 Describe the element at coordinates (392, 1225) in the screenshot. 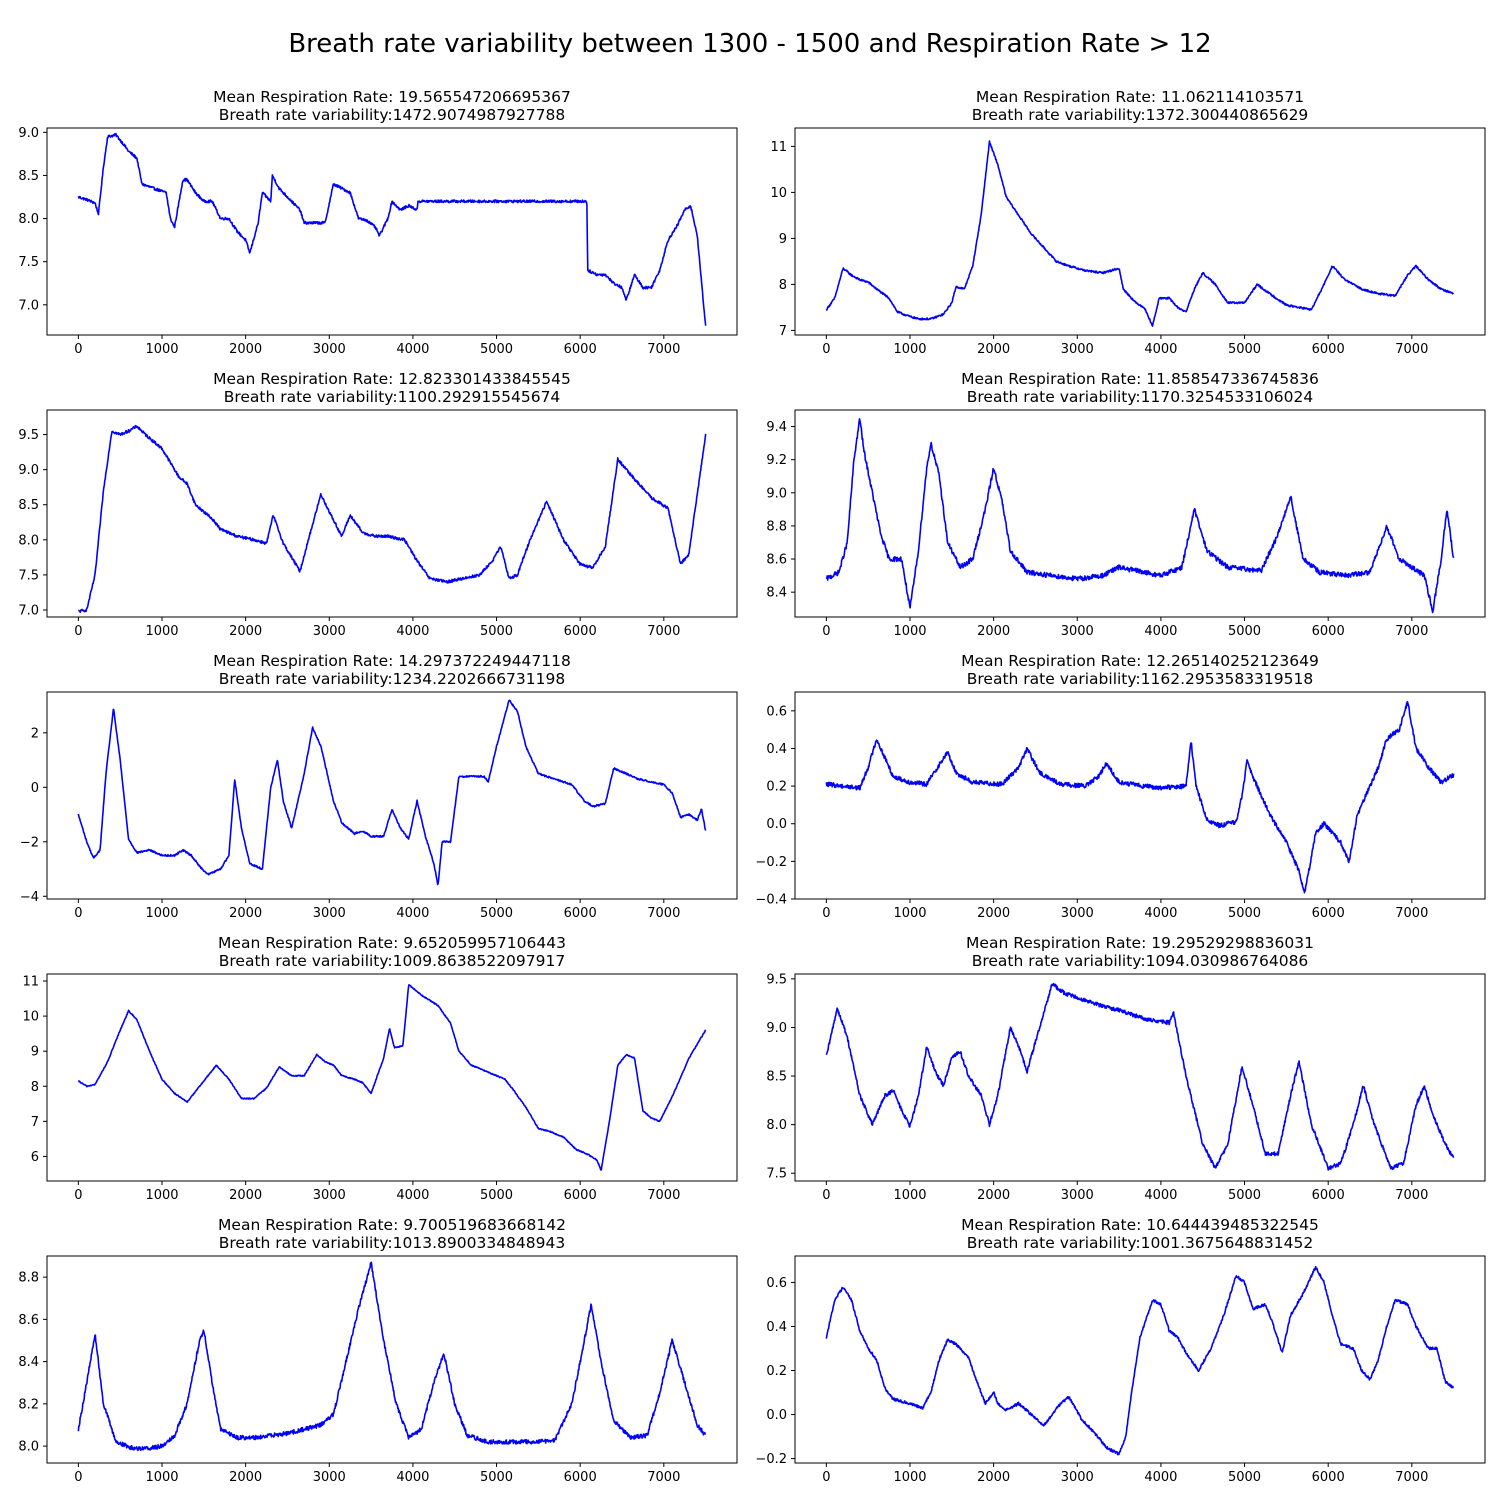

I see `subplot-title-mean-rate: Mean Respiration Rate: 9.700519683668142` at that location.